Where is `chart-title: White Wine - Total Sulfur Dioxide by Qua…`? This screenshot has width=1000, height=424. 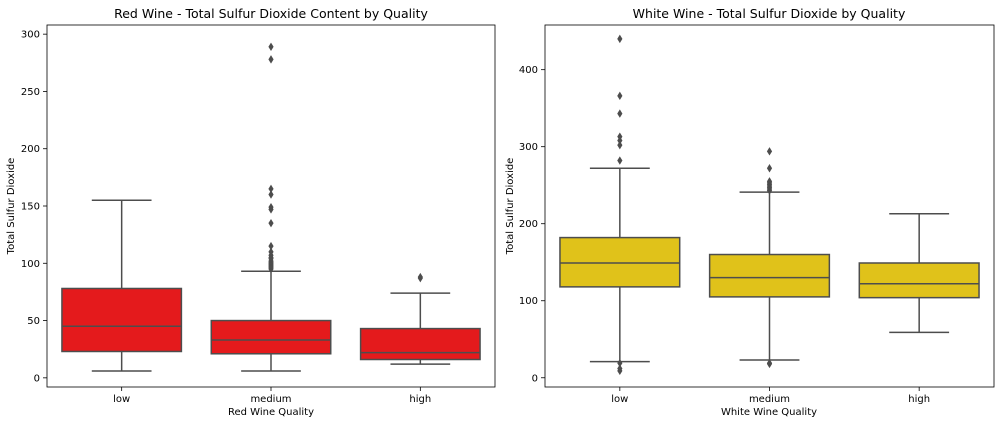 chart-title: White Wine - Total Sulfur Dioxide by Qua… is located at coordinates (769, 13).